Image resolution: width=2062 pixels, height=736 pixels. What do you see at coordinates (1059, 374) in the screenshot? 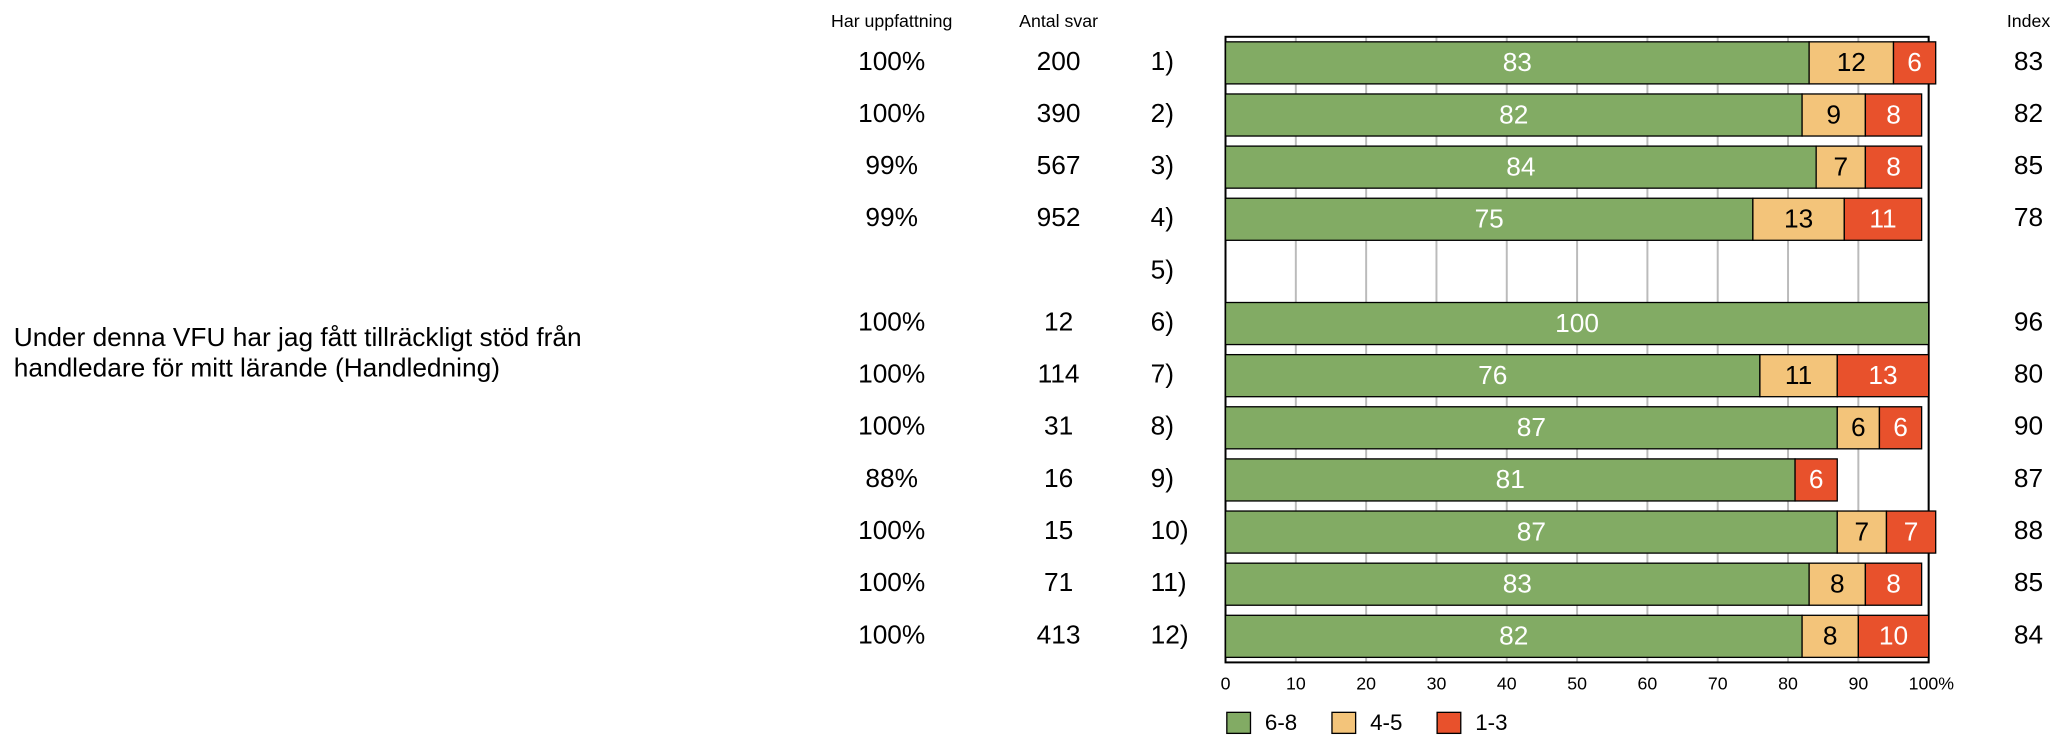
I see `column-value: 114` at bounding box center [1059, 374].